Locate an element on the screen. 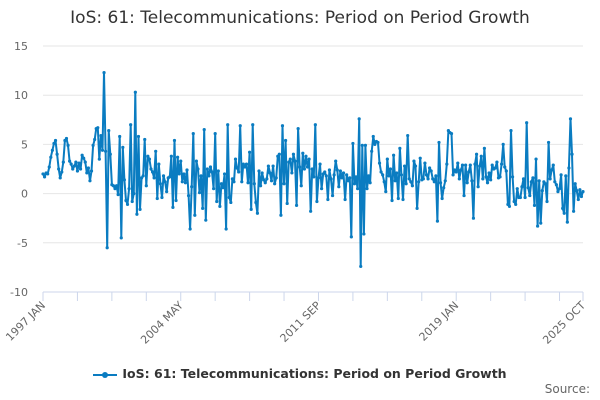 Image resolution: width=600 pixels, height=400 pixels. y-tick-label: -10 is located at coordinates (19, 292).